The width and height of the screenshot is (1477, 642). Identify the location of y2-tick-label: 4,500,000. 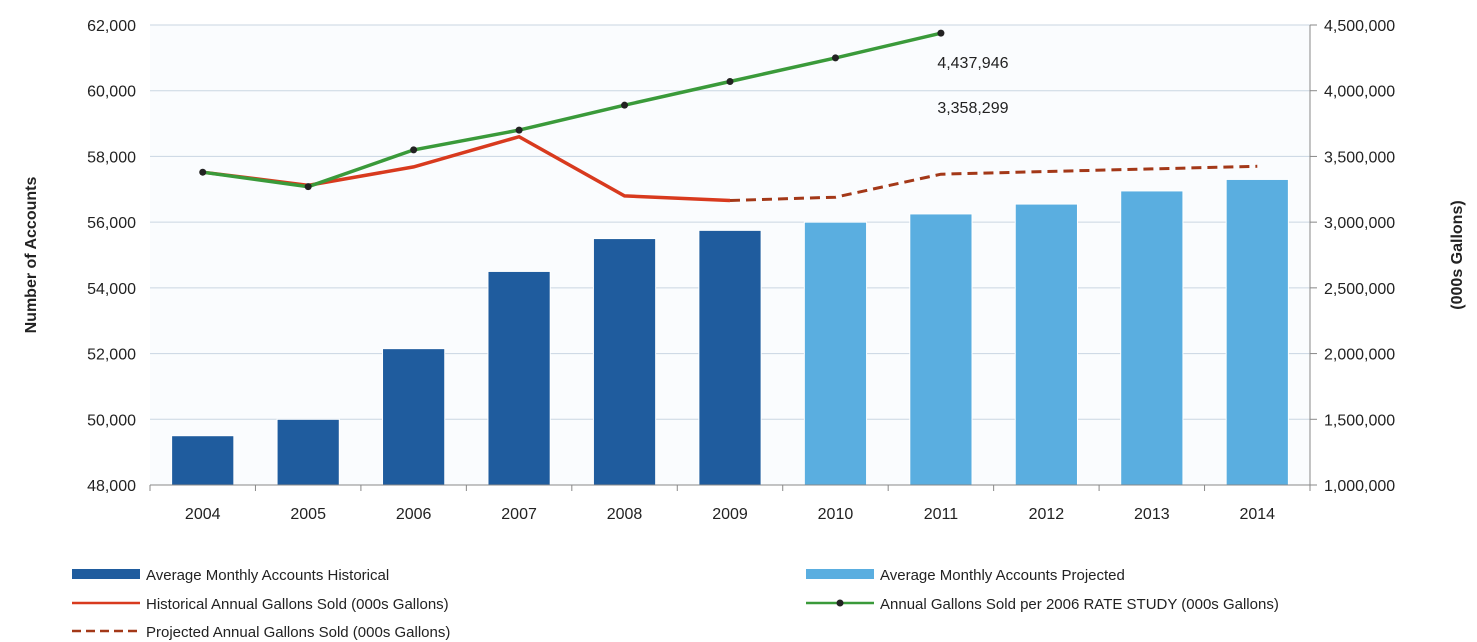
(1359, 26).